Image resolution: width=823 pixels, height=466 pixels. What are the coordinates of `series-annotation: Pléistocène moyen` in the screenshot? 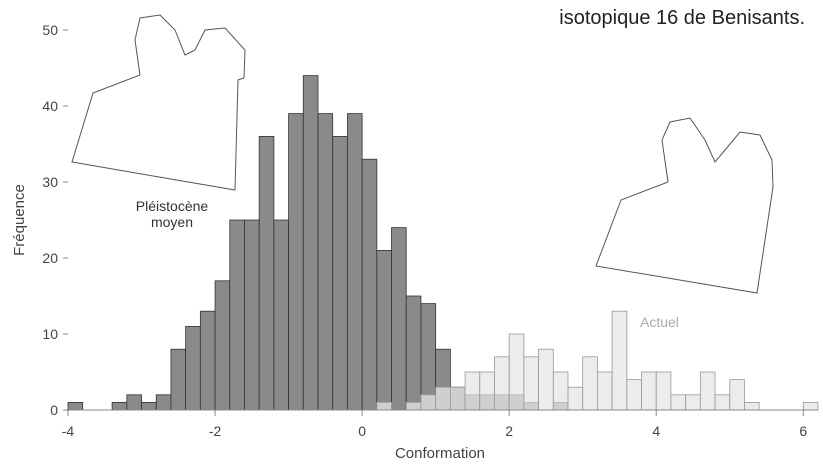 It's located at (172, 214).